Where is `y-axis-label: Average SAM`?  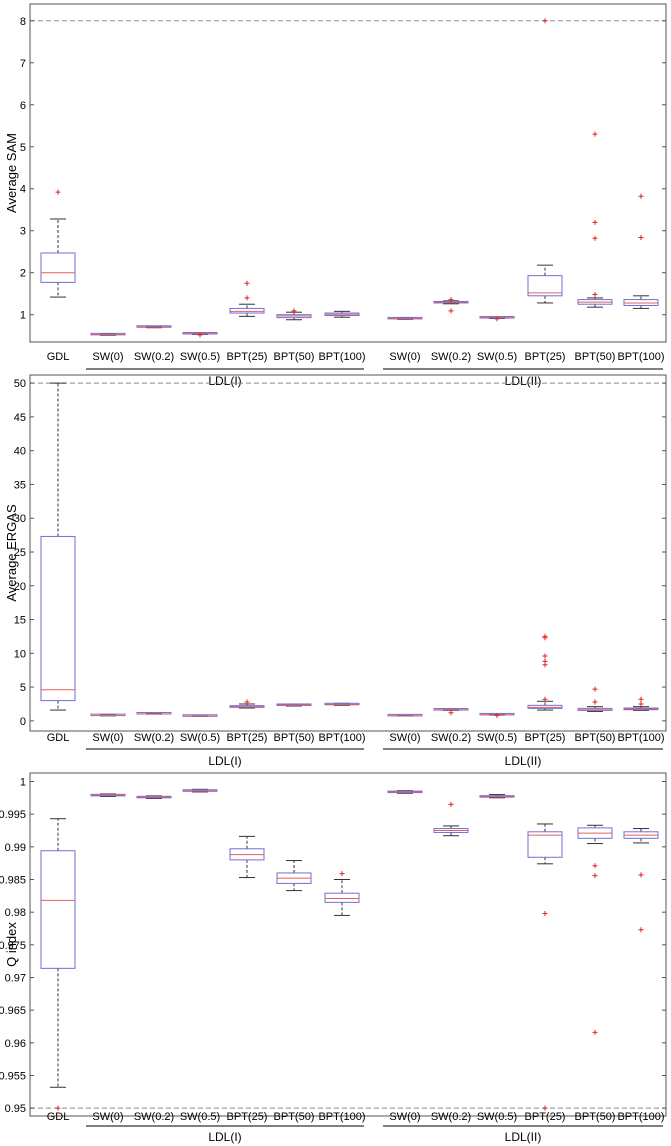 y-axis-label: Average SAM is located at coordinates (11, 173).